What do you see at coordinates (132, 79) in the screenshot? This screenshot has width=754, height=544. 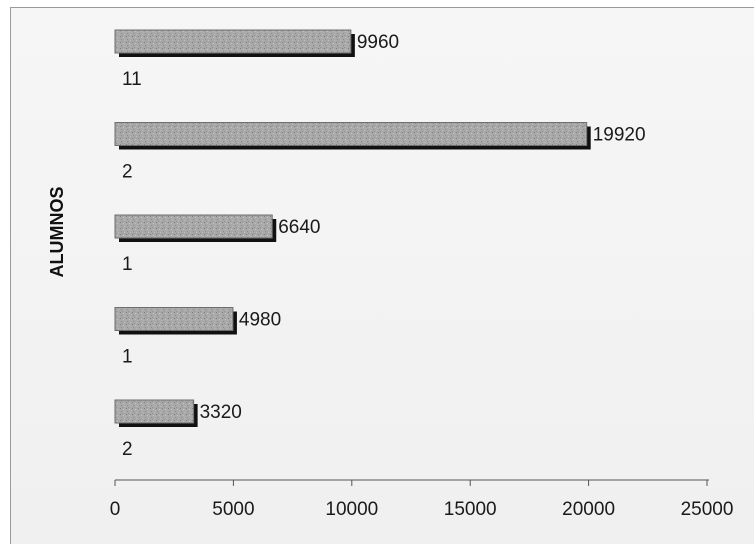 I see `category-label: 11` at bounding box center [132, 79].